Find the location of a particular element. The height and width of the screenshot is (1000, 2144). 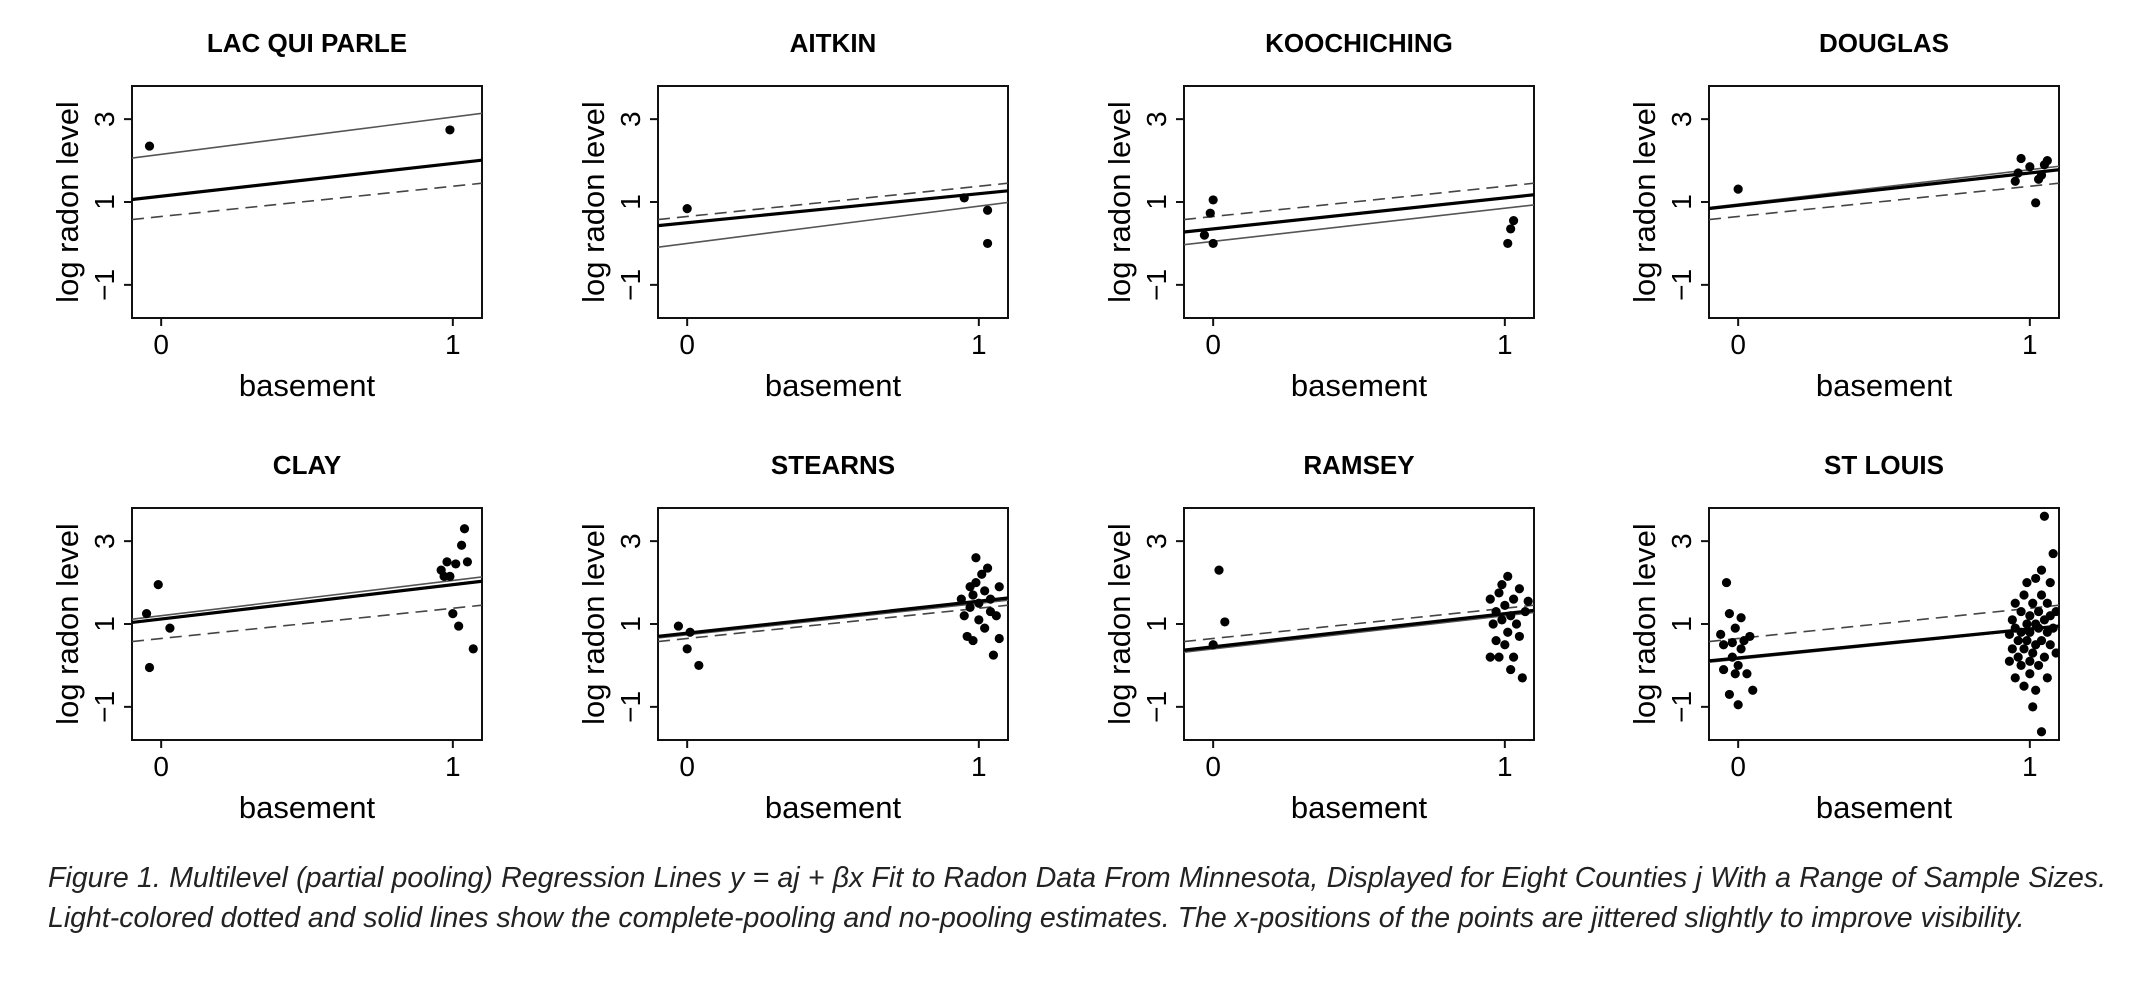

panel-title: STEARNS is located at coordinates (833, 465).